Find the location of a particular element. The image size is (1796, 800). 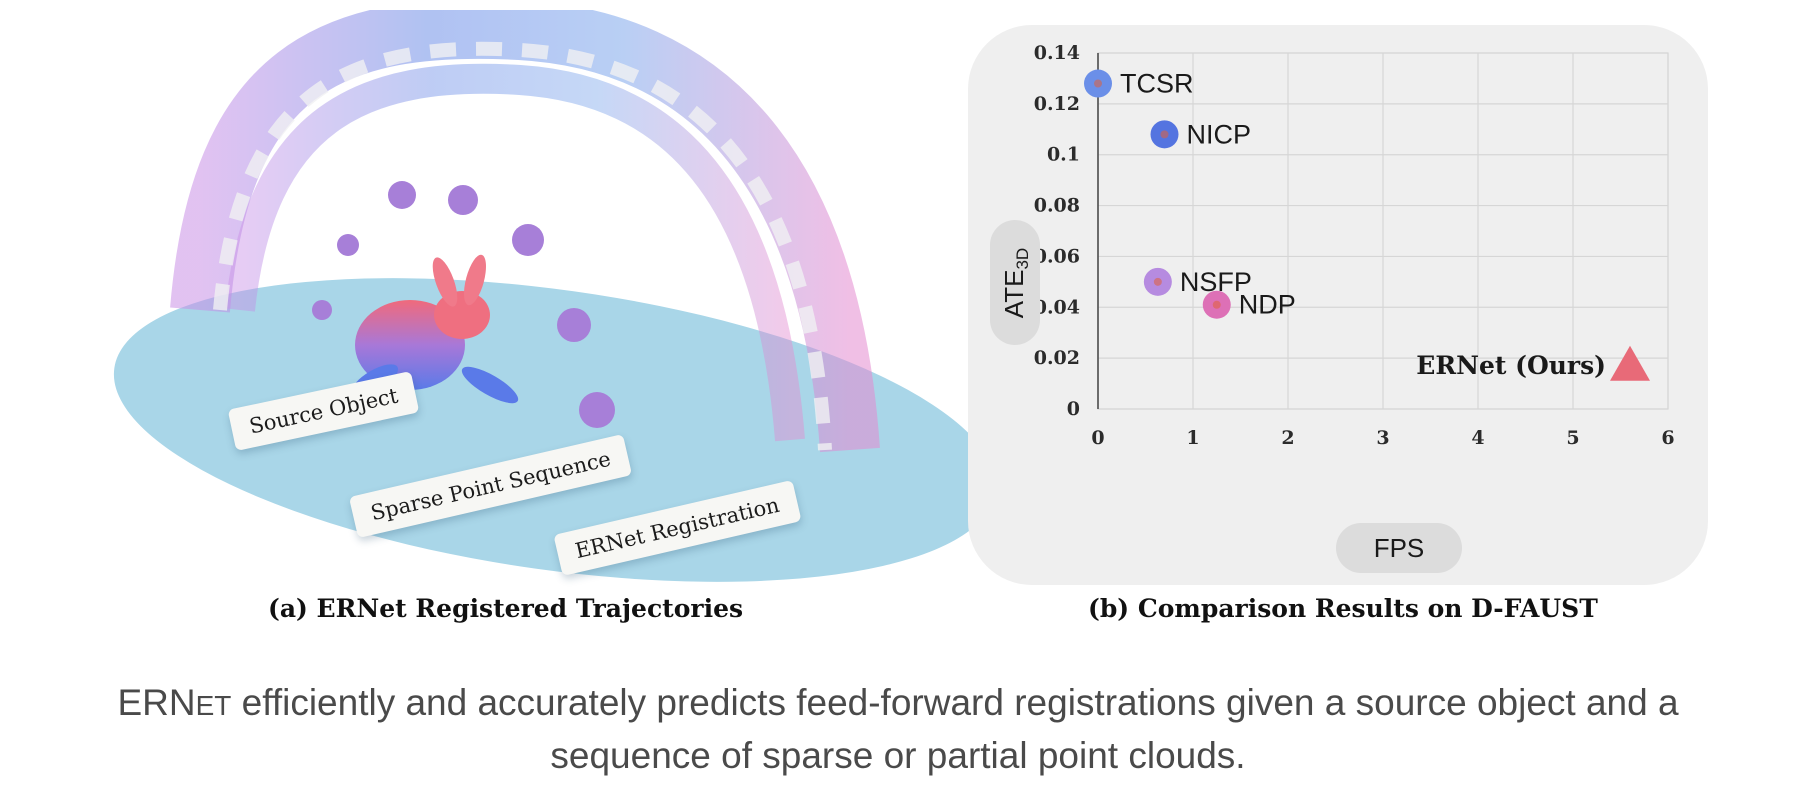

x-axis-title: FPS is located at coordinates (1399, 548).